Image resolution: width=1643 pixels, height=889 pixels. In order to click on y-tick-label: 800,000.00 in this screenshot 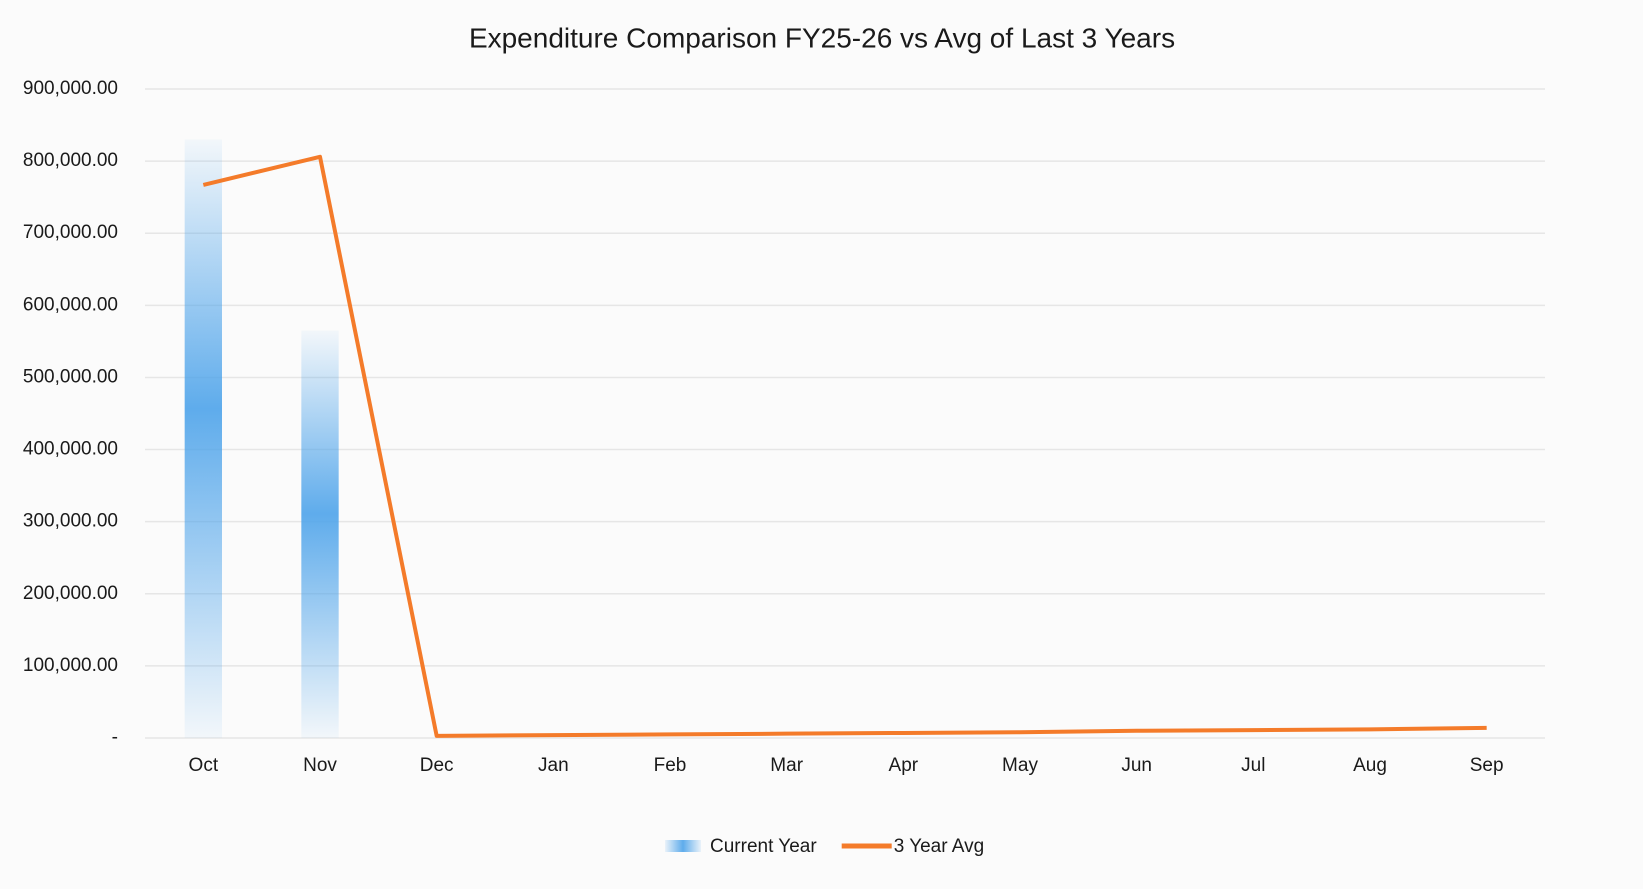, I will do `click(70, 160)`.